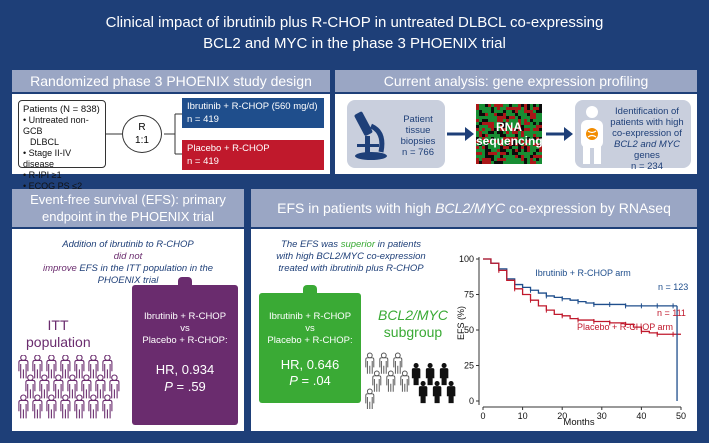  What do you see at coordinates (203, 119) in the screenshot?
I see `arm1-n: n = 419` at bounding box center [203, 119].